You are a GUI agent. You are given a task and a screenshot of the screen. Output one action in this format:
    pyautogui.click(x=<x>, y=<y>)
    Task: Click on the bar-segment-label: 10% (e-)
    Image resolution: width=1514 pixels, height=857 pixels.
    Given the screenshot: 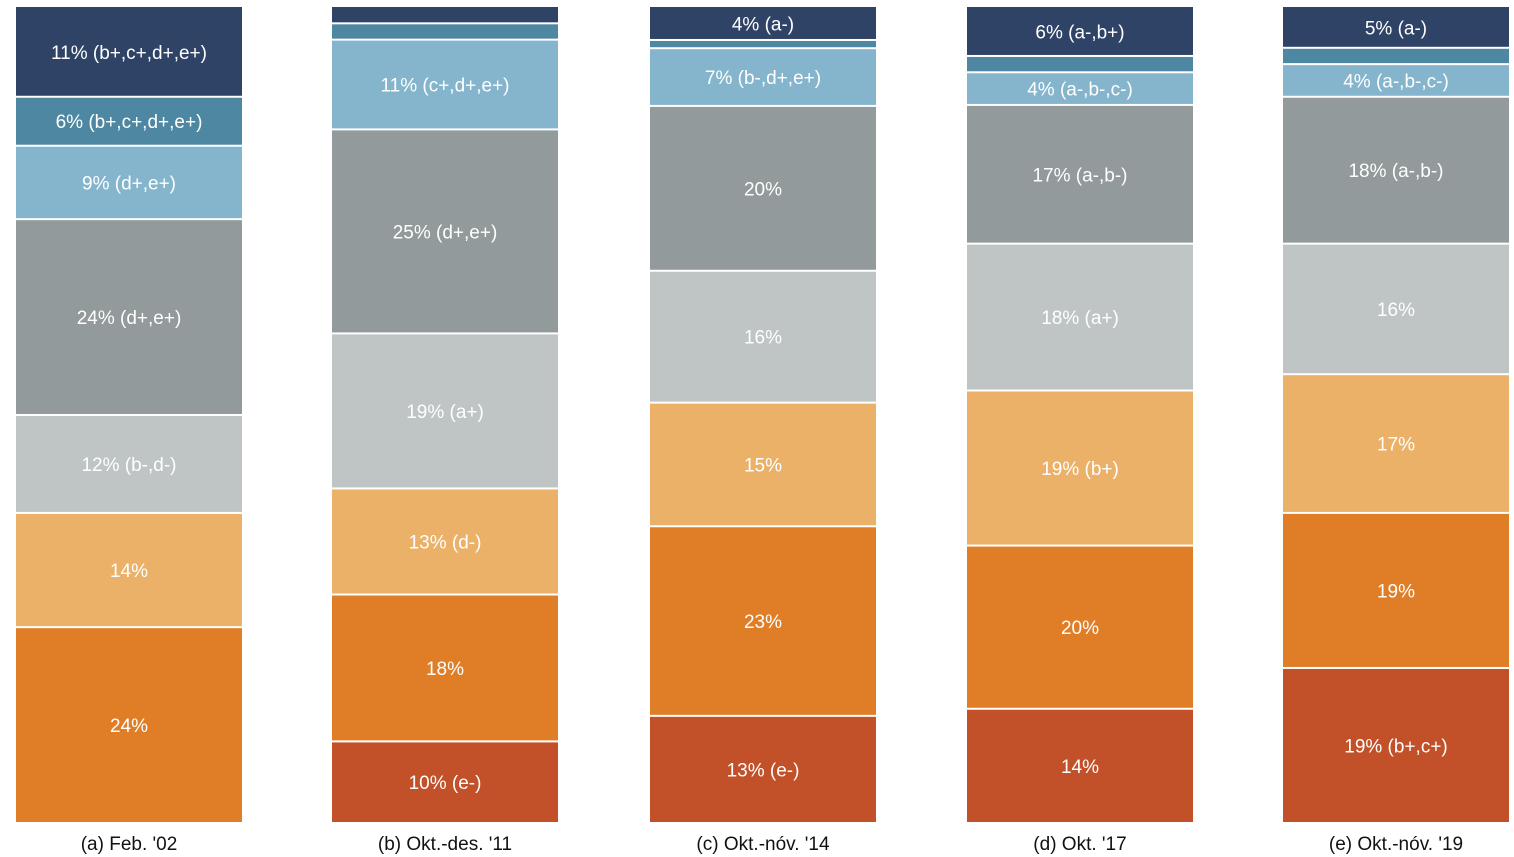 What is the action you would take?
    pyautogui.click(x=445, y=783)
    